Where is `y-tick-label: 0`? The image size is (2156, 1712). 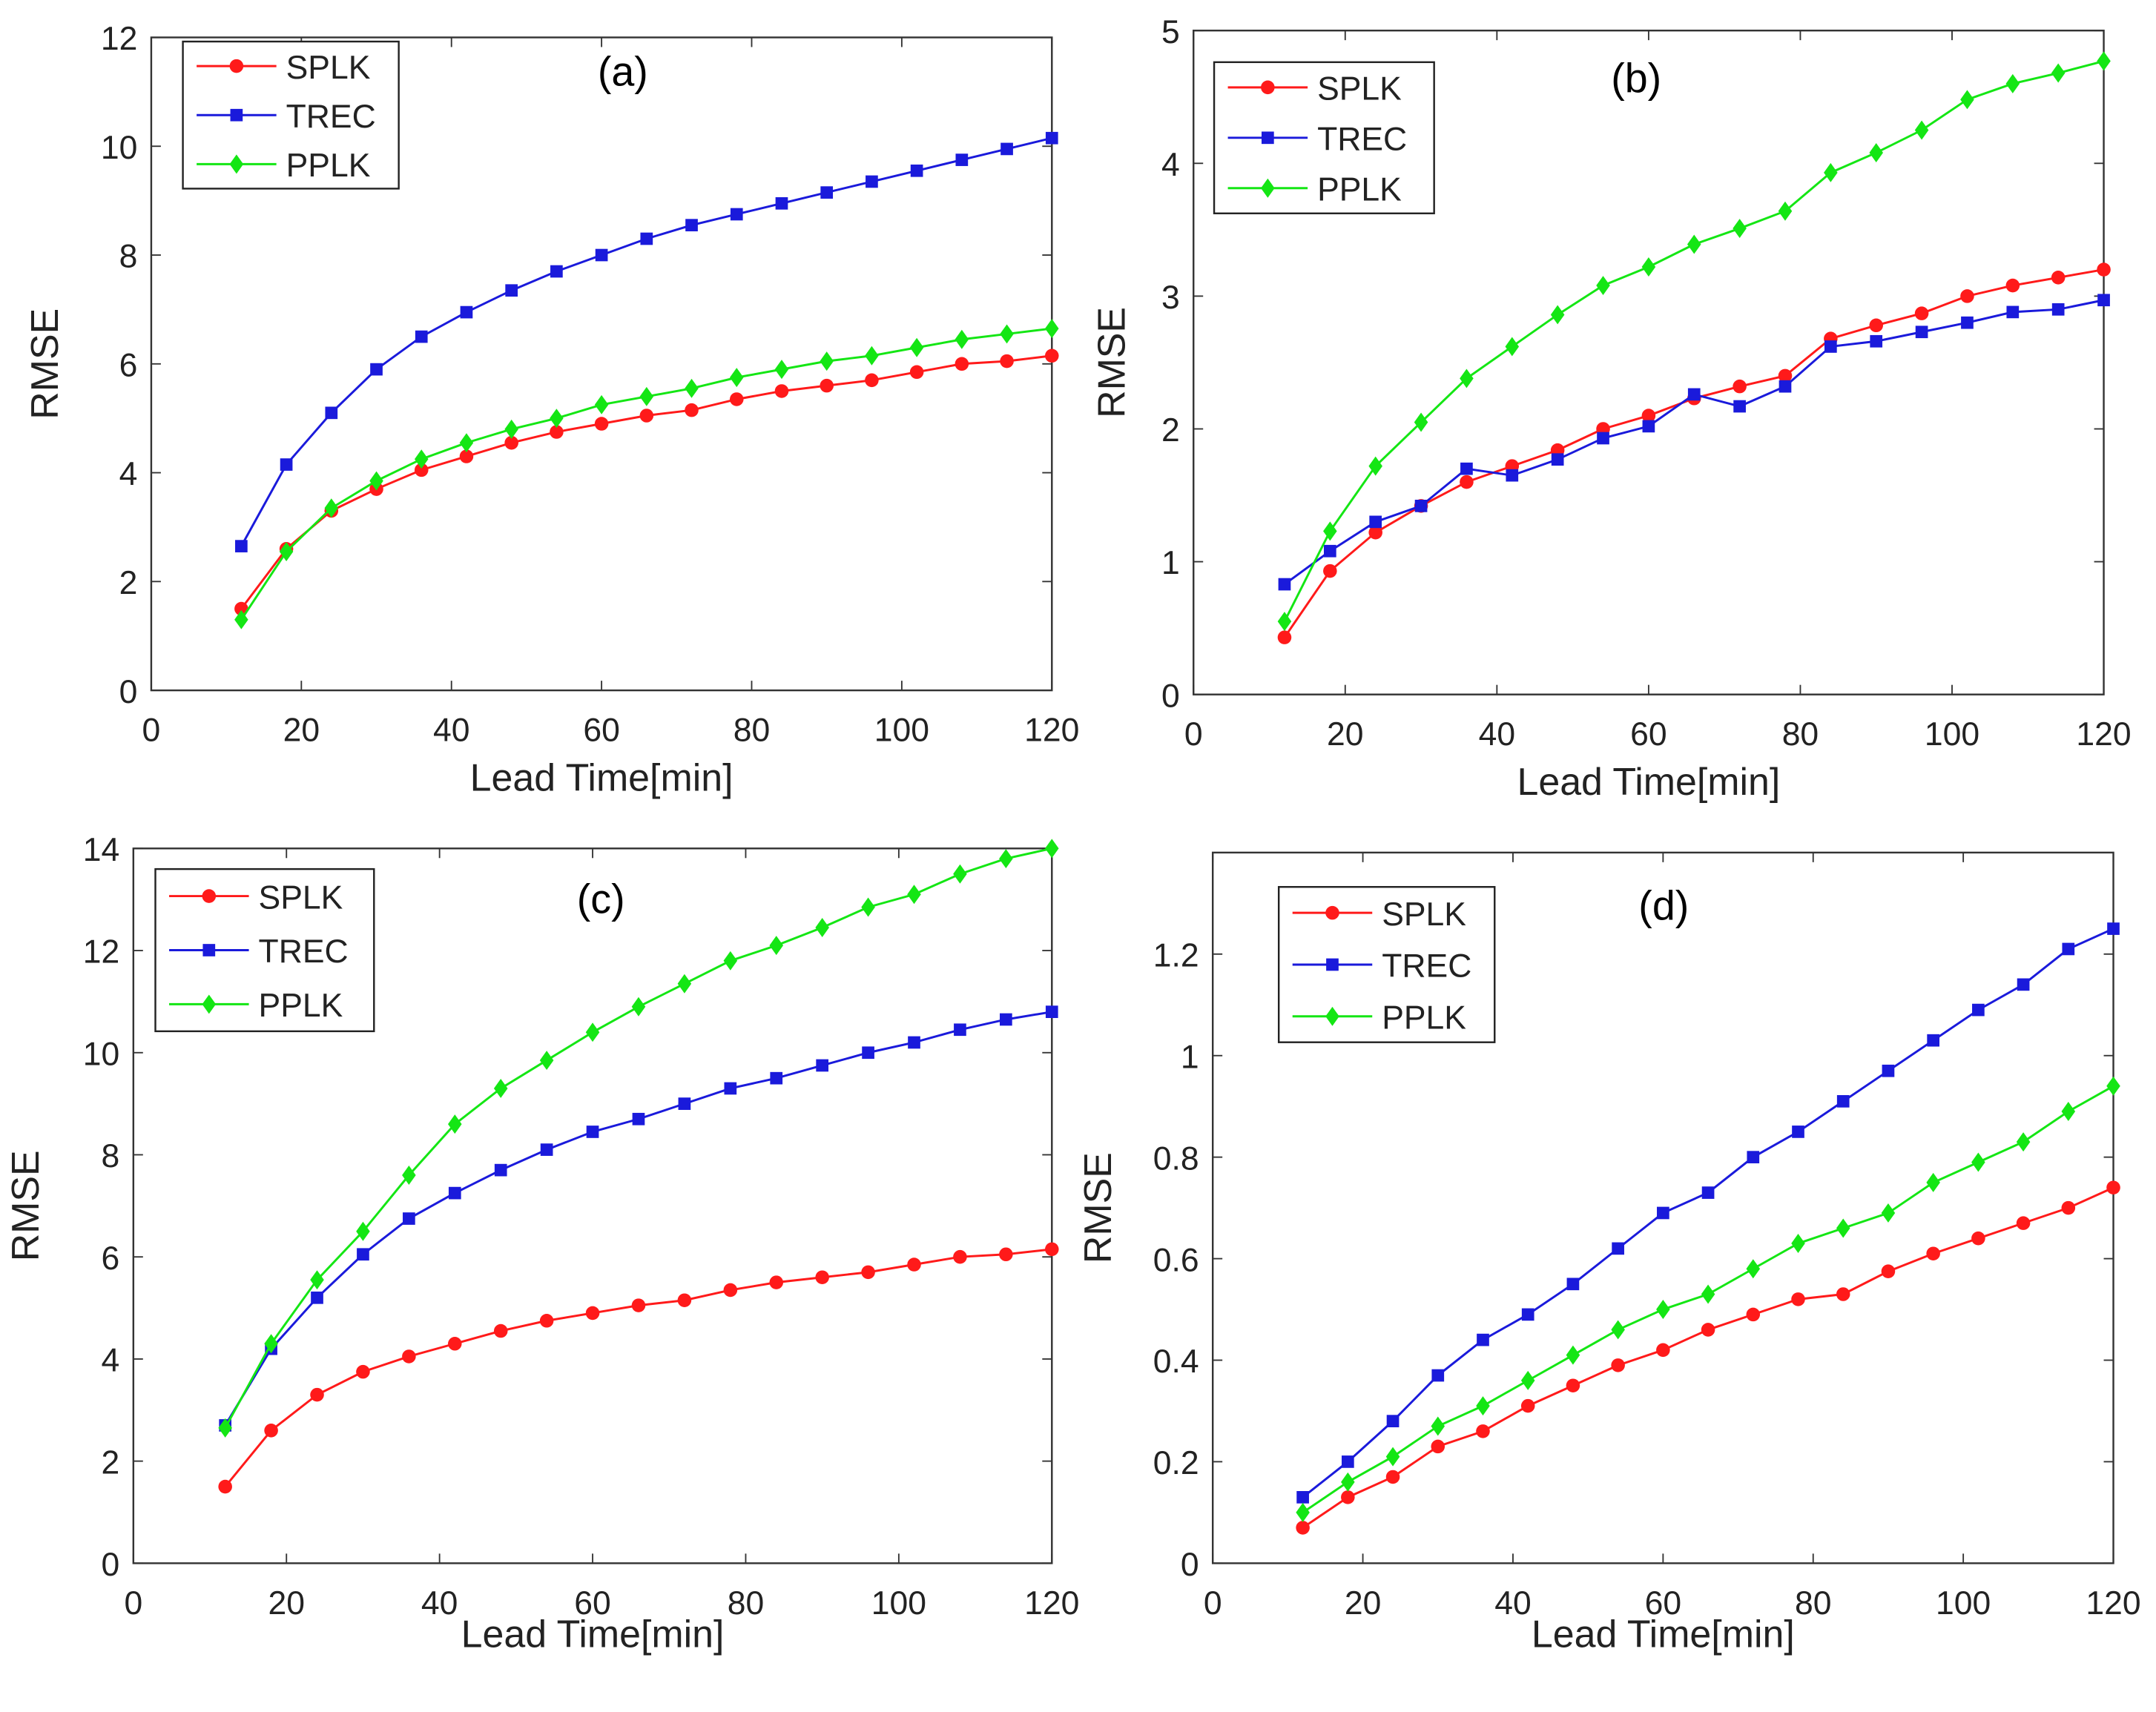 y-tick-label: 0 is located at coordinates (128, 692).